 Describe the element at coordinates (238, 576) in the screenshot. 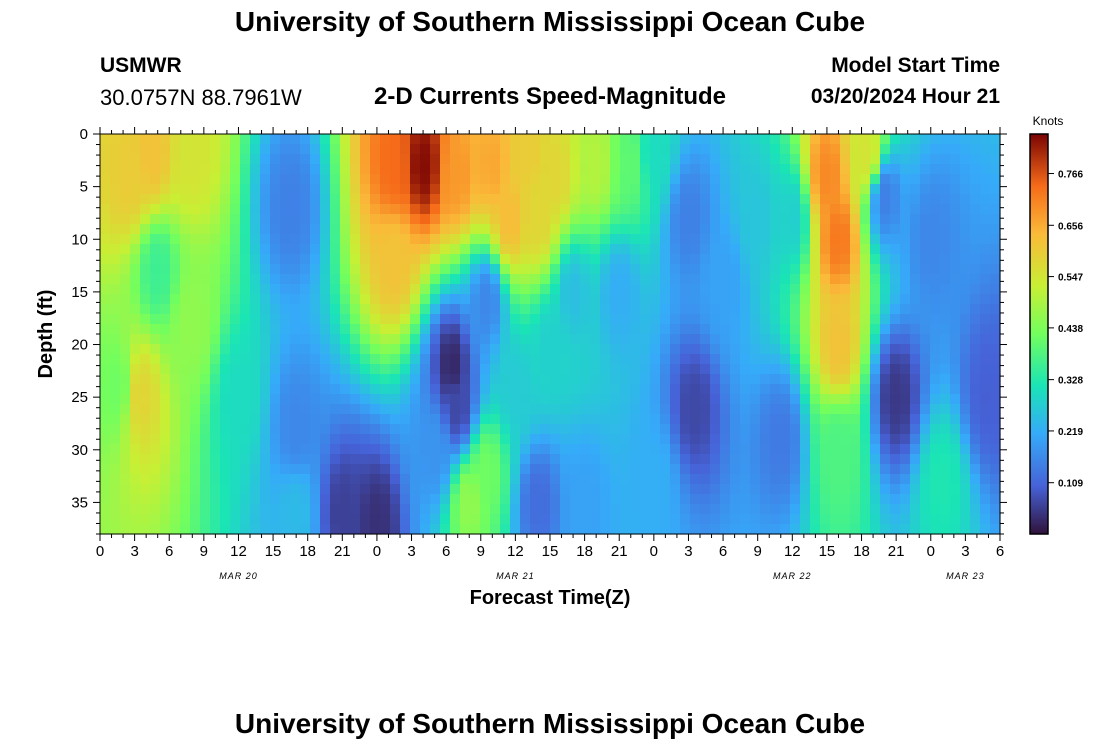

I see `date-label: MAR 20` at that location.